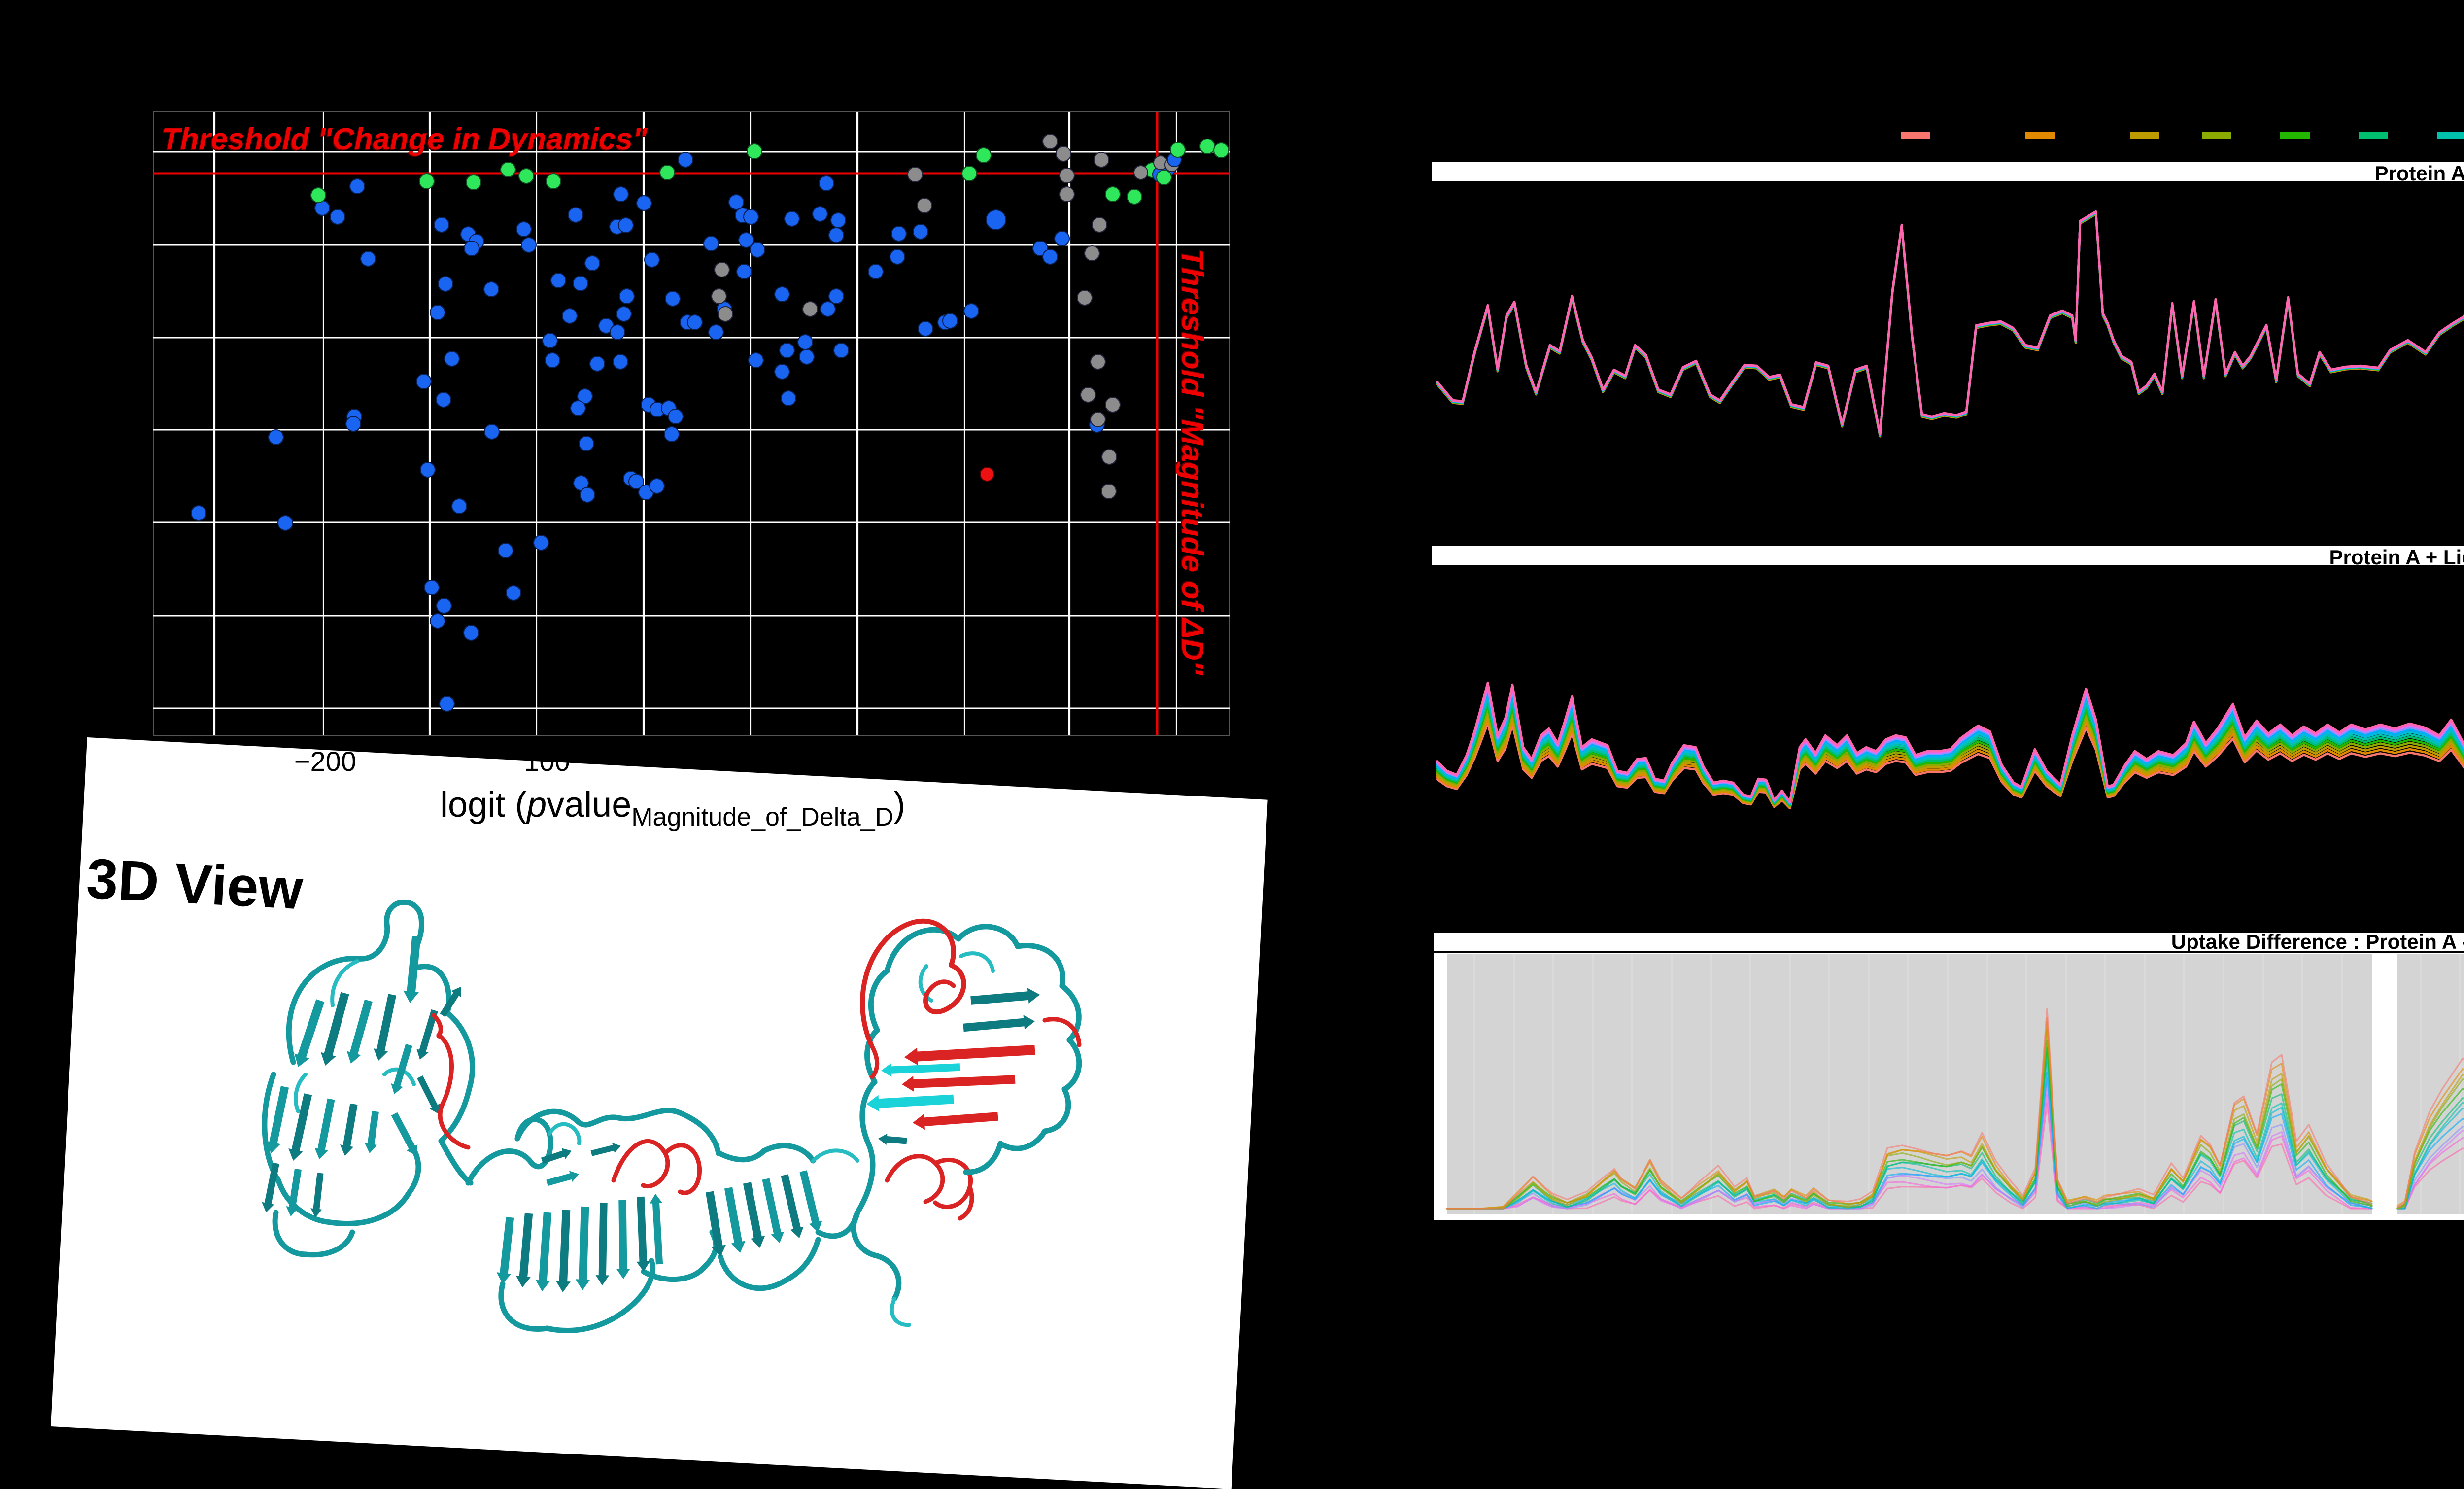 This screenshot has height=1489, width=2464. Describe the element at coordinates (2419, 173) in the screenshot. I see `svg-text: Protein A` at that location.